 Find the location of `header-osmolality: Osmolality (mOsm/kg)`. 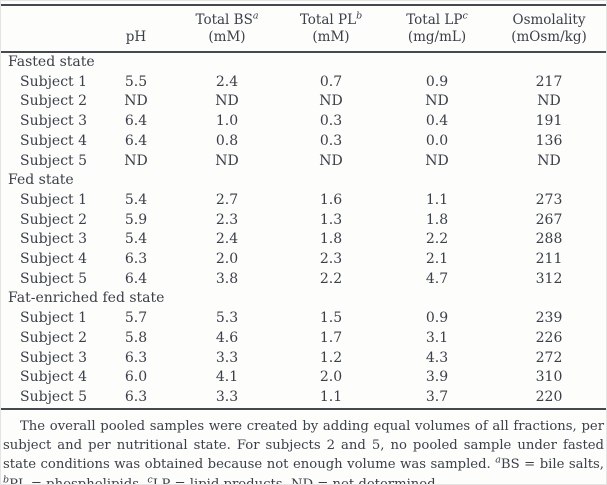

header-osmolality: Osmolality (mOsm/kg) is located at coordinates (548, 28).